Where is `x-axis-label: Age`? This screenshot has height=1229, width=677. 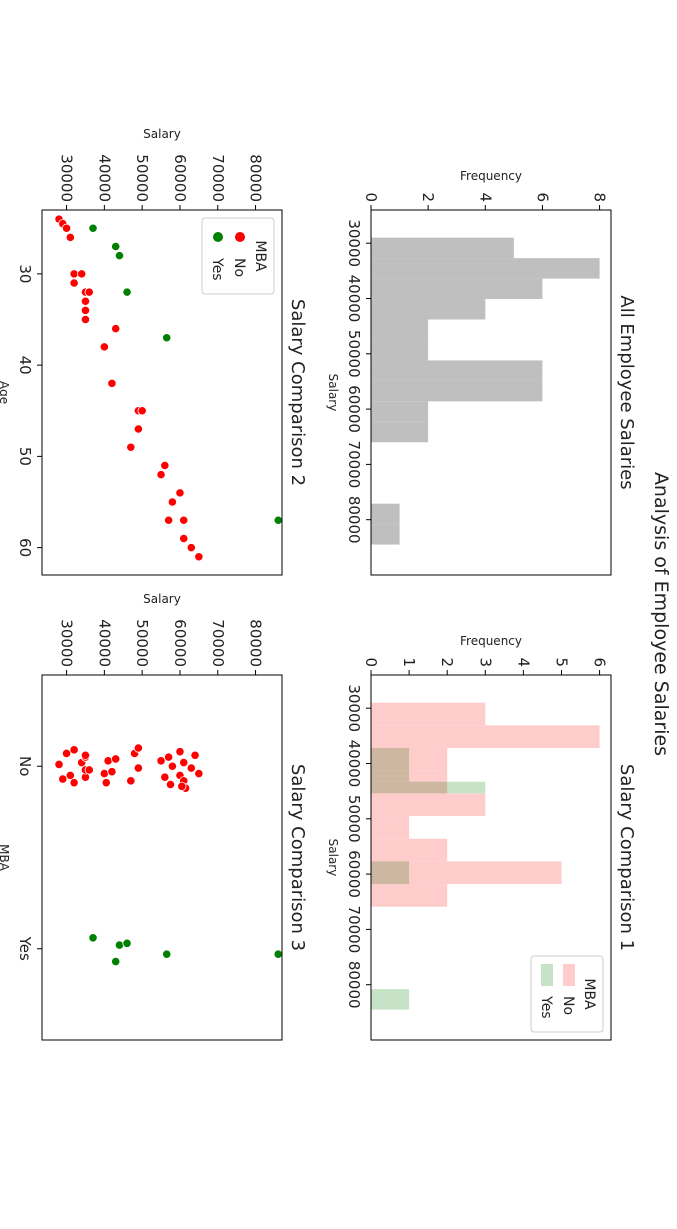 x-axis-label: Age is located at coordinates (5, 392).